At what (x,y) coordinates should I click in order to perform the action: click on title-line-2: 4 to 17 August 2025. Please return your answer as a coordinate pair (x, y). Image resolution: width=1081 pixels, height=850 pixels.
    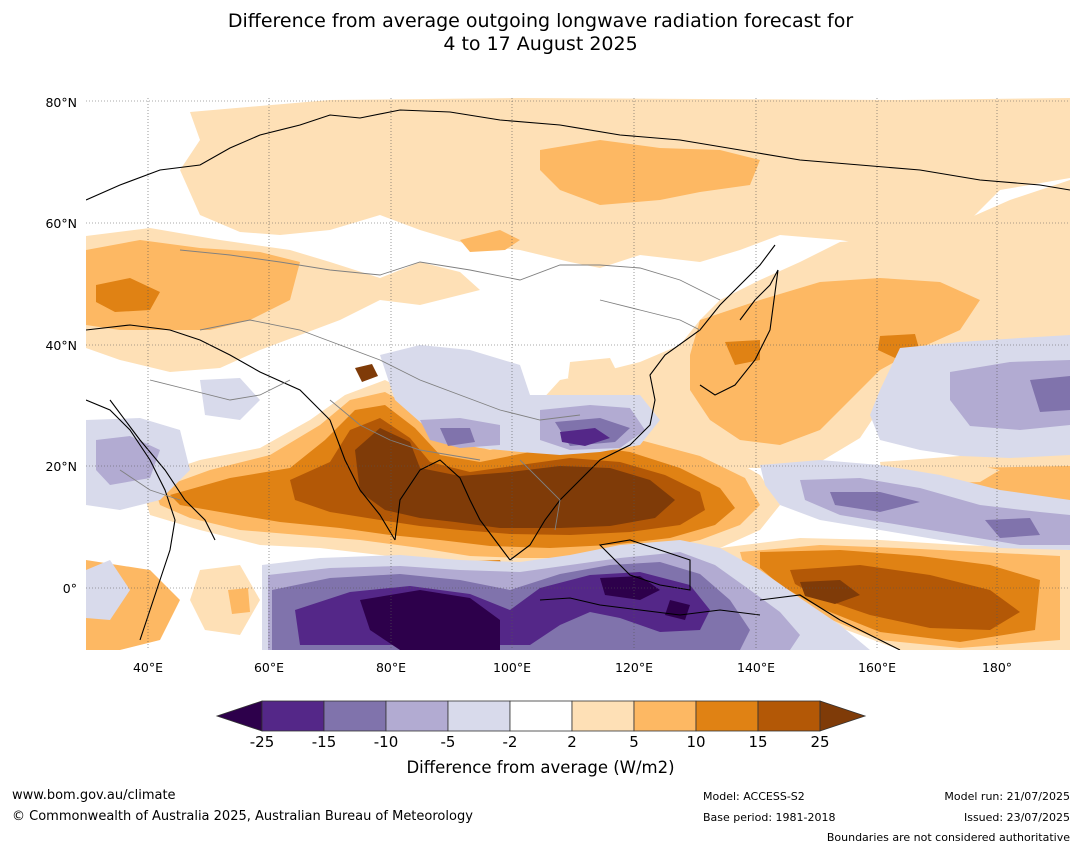
    Looking at the image, I should click on (540, 44).